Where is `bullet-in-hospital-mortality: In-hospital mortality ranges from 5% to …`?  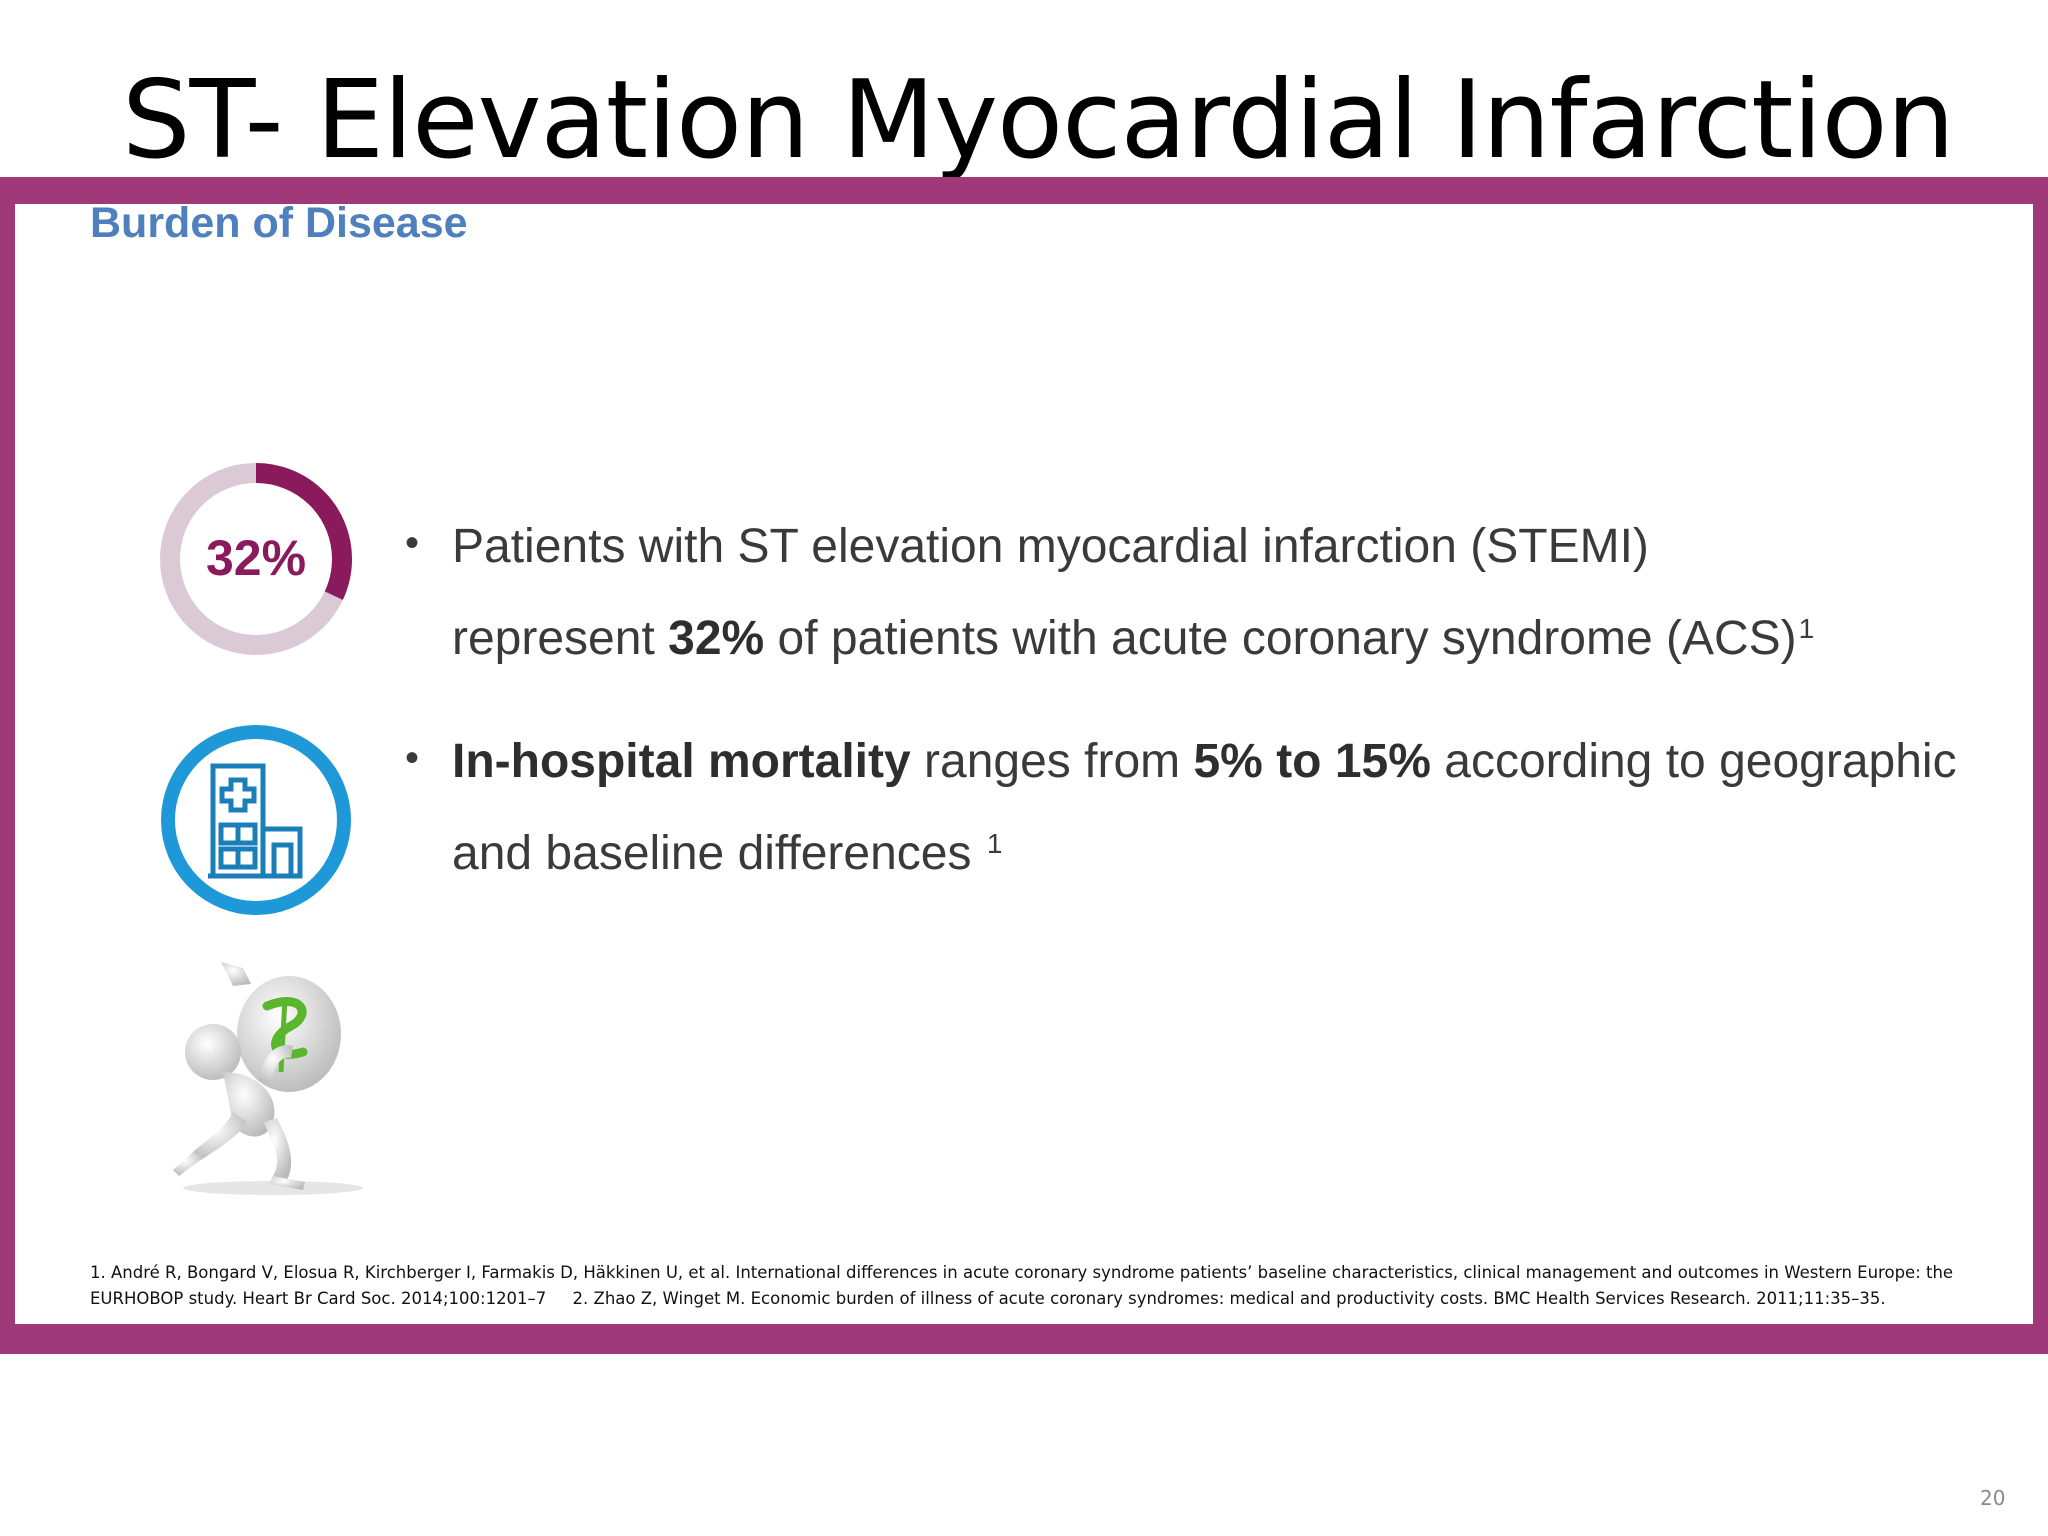
bullet-in-hospital-mortality: In-hospital mortality ranges from 5% to … is located at coordinates (1185, 806).